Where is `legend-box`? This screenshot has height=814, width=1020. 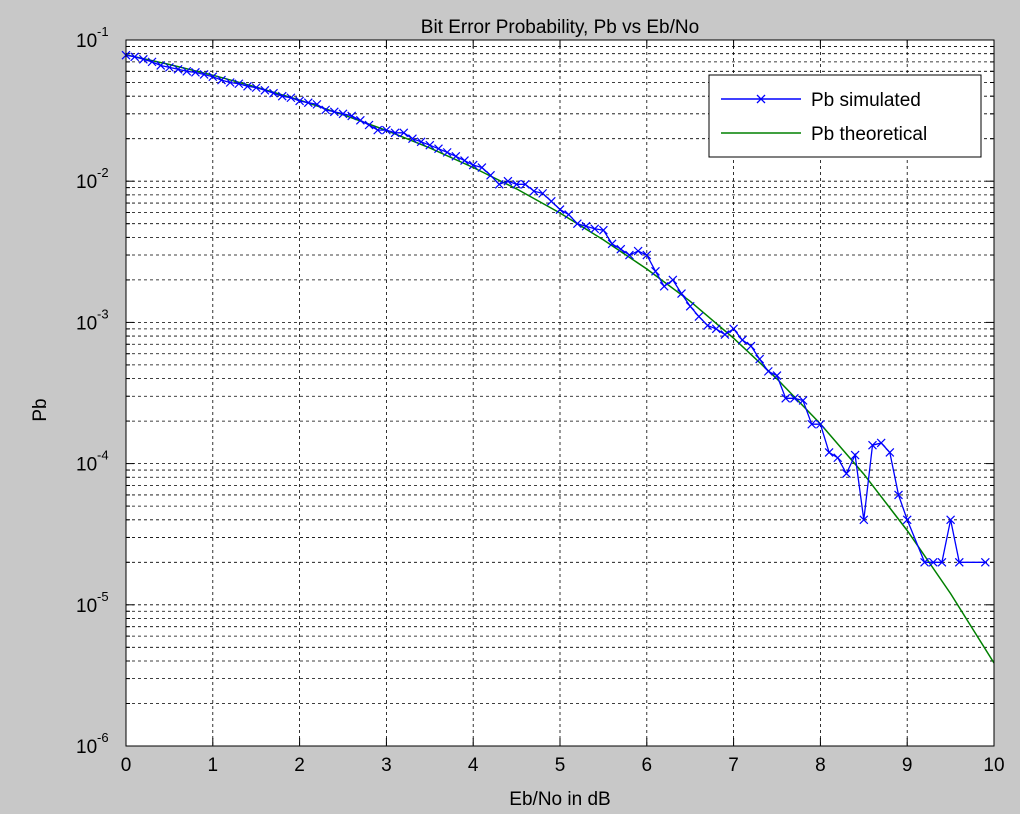
legend-box is located at coordinates (845, 116).